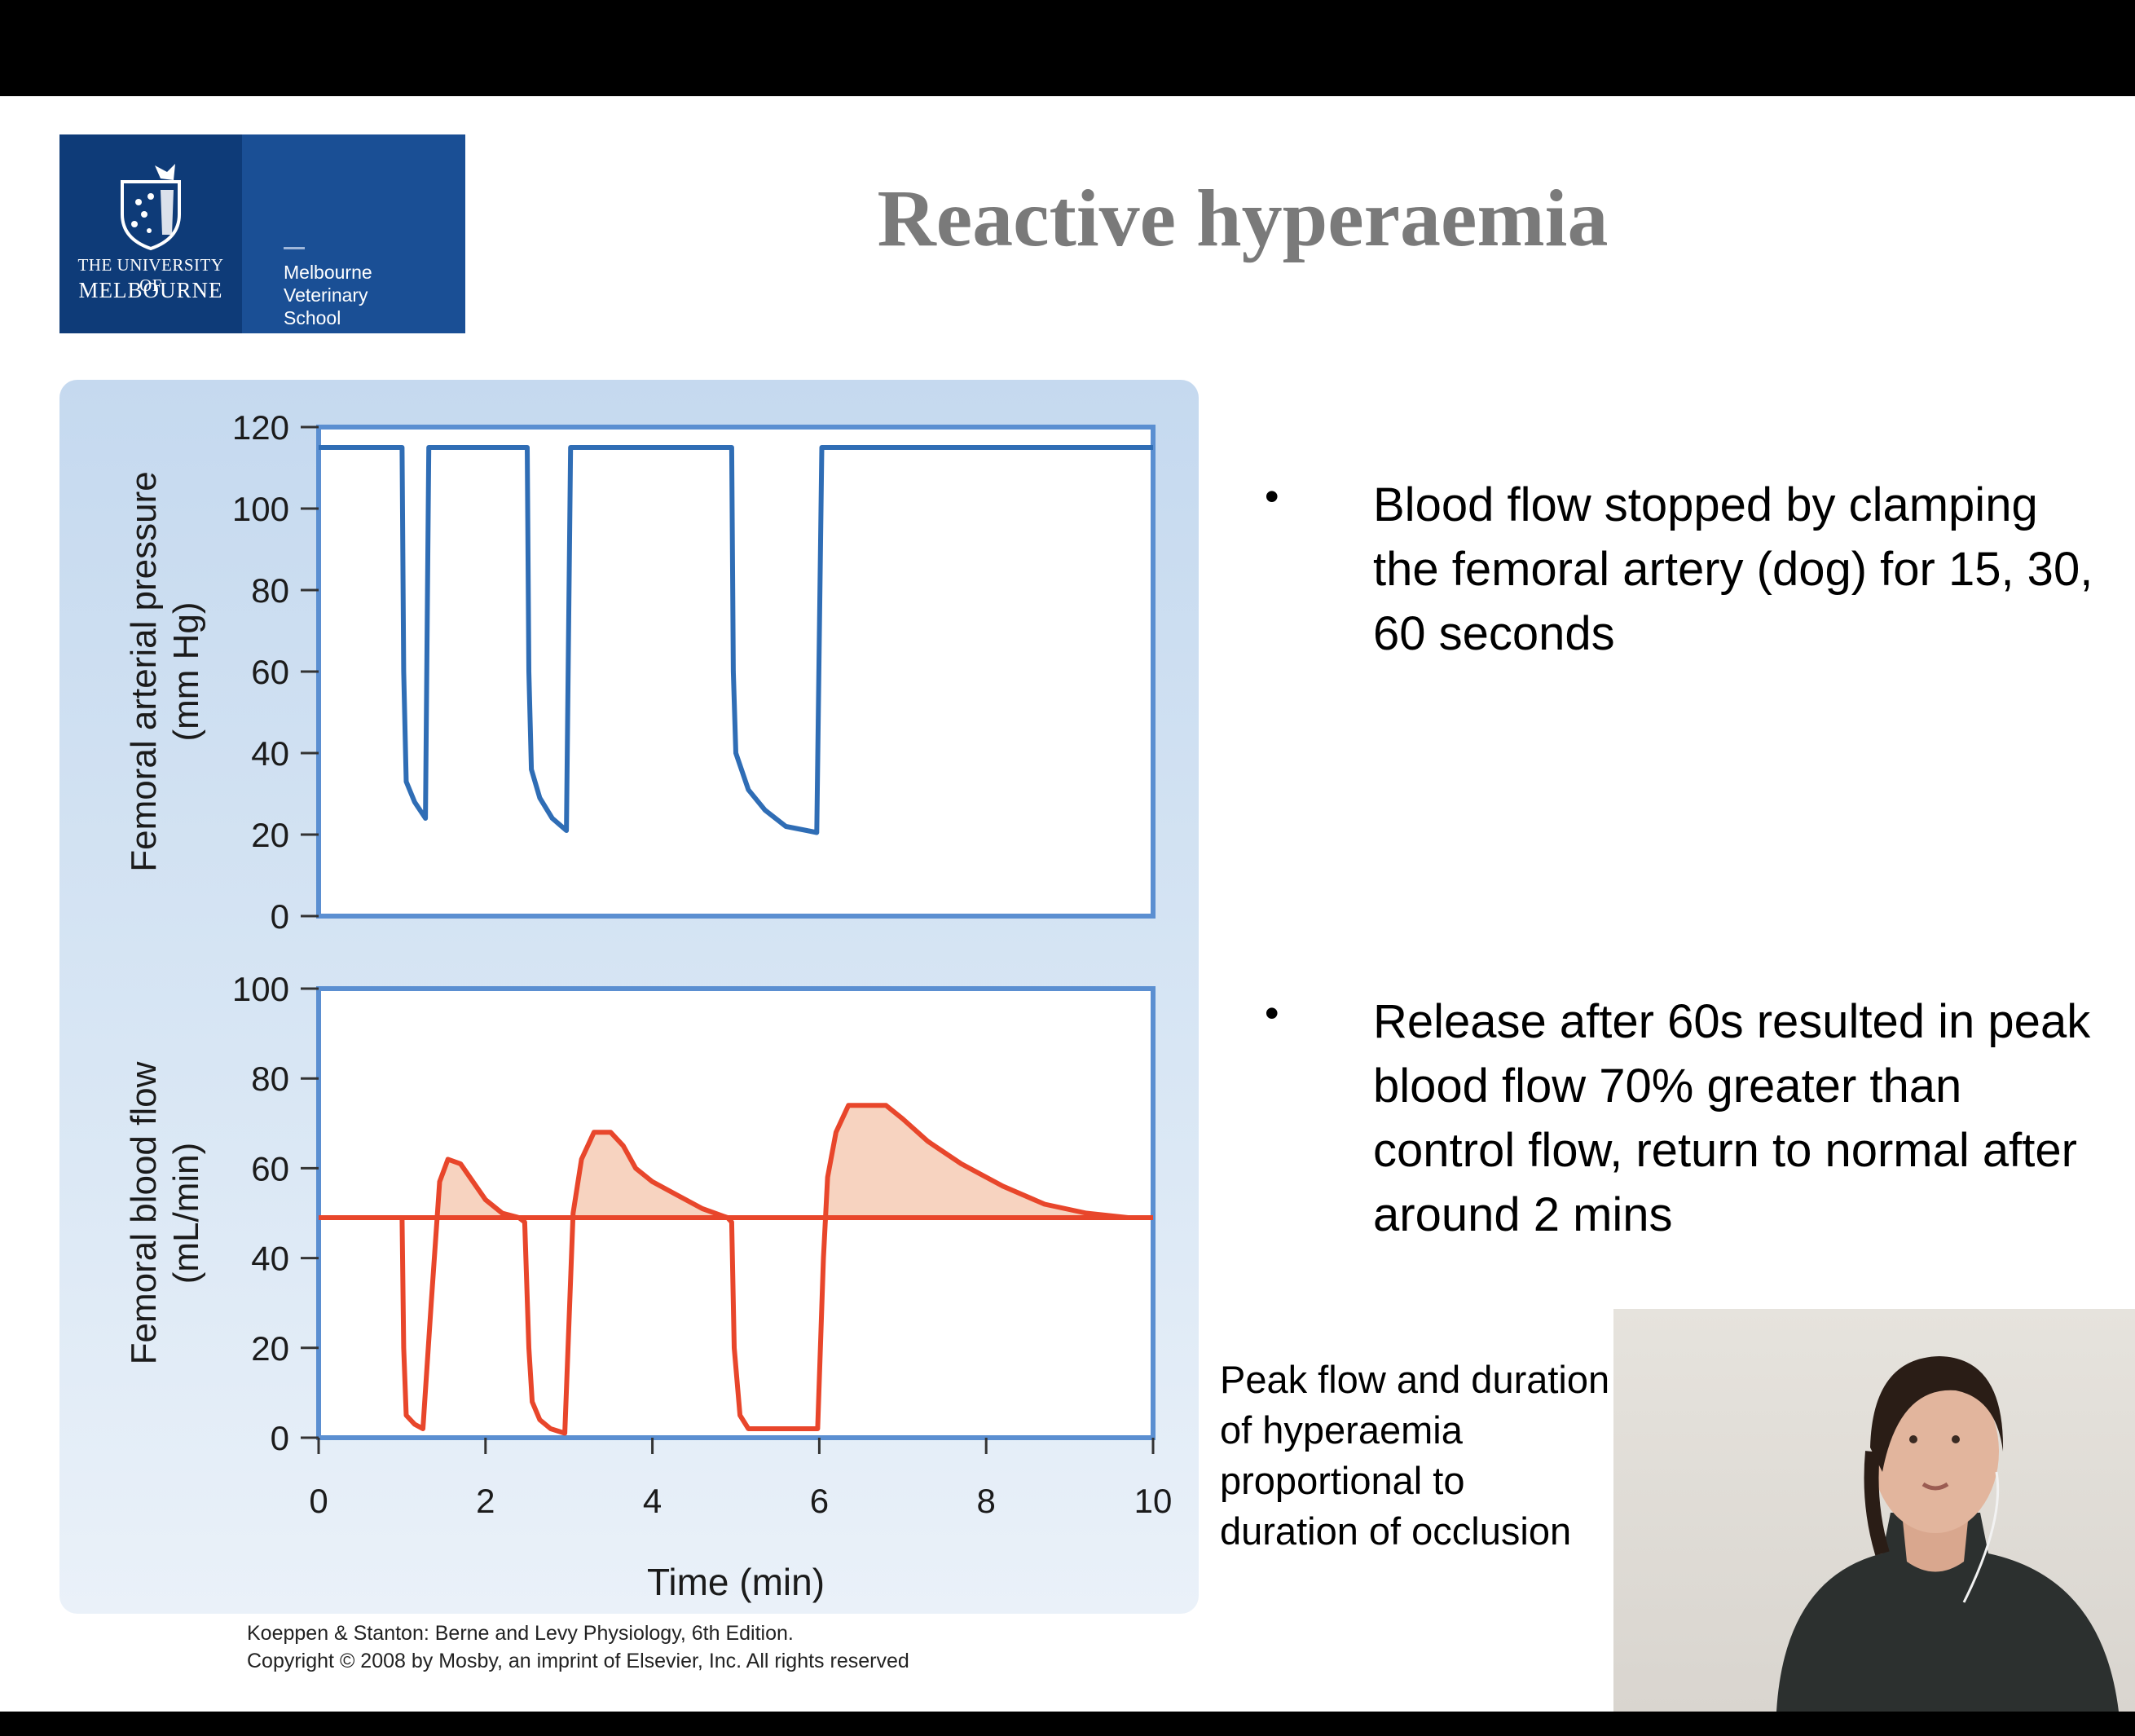  Describe the element at coordinates (165, 1212) in the screenshot. I see `y-axis-label-2: Femoral blood flow (mL/min)` at that location.